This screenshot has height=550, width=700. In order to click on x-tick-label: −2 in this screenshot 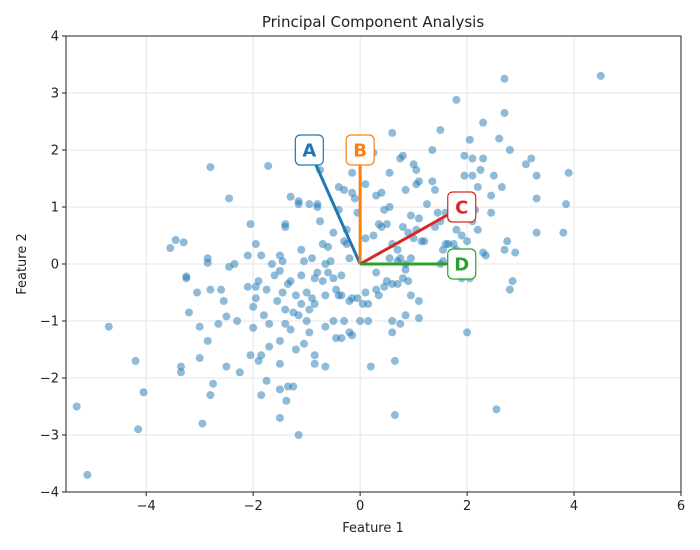, I will do `click(253, 506)`.